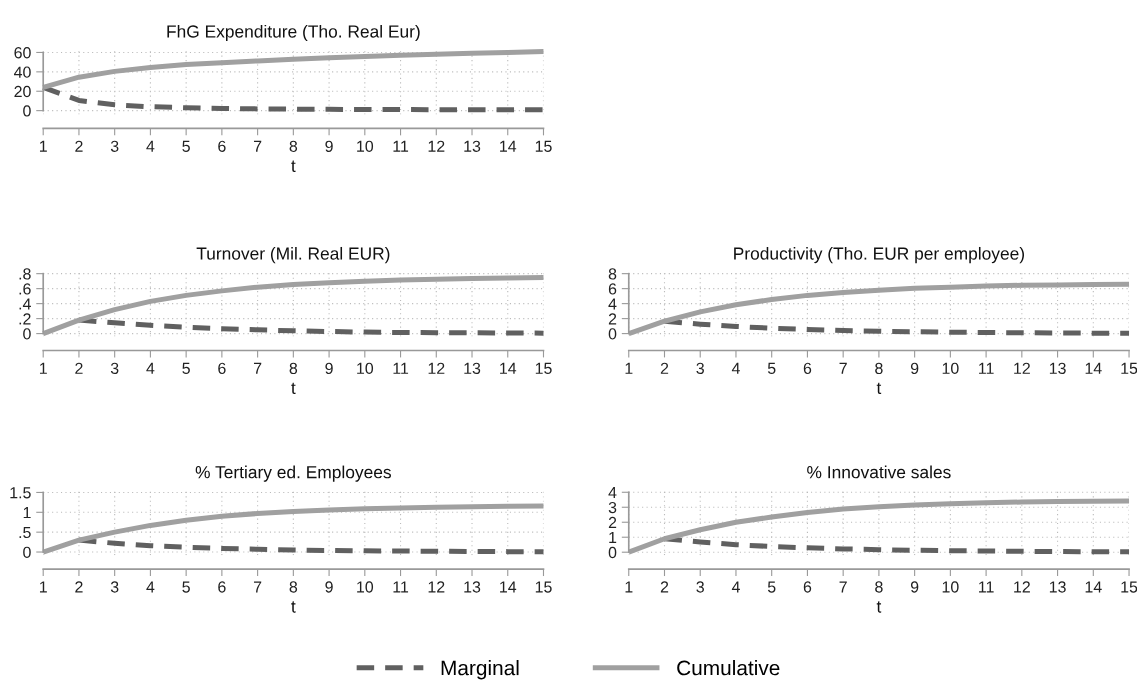  Describe the element at coordinates (480, 670) in the screenshot. I see `legend-label: Marginal` at that location.